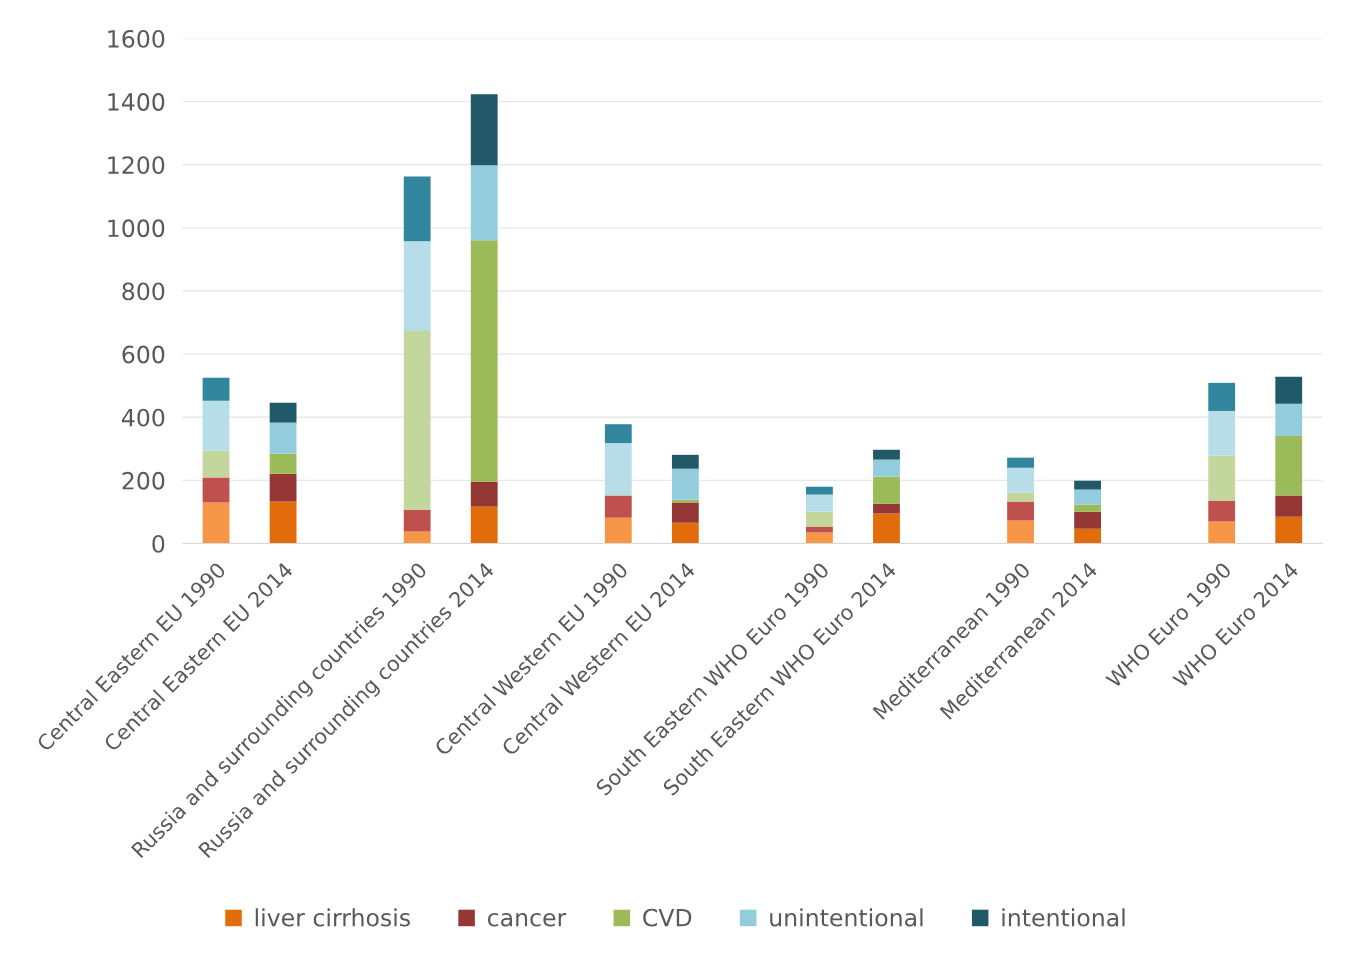  What do you see at coordinates (136, 228) in the screenshot?
I see `y-tick-label: 1000` at bounding box center [136, 228].